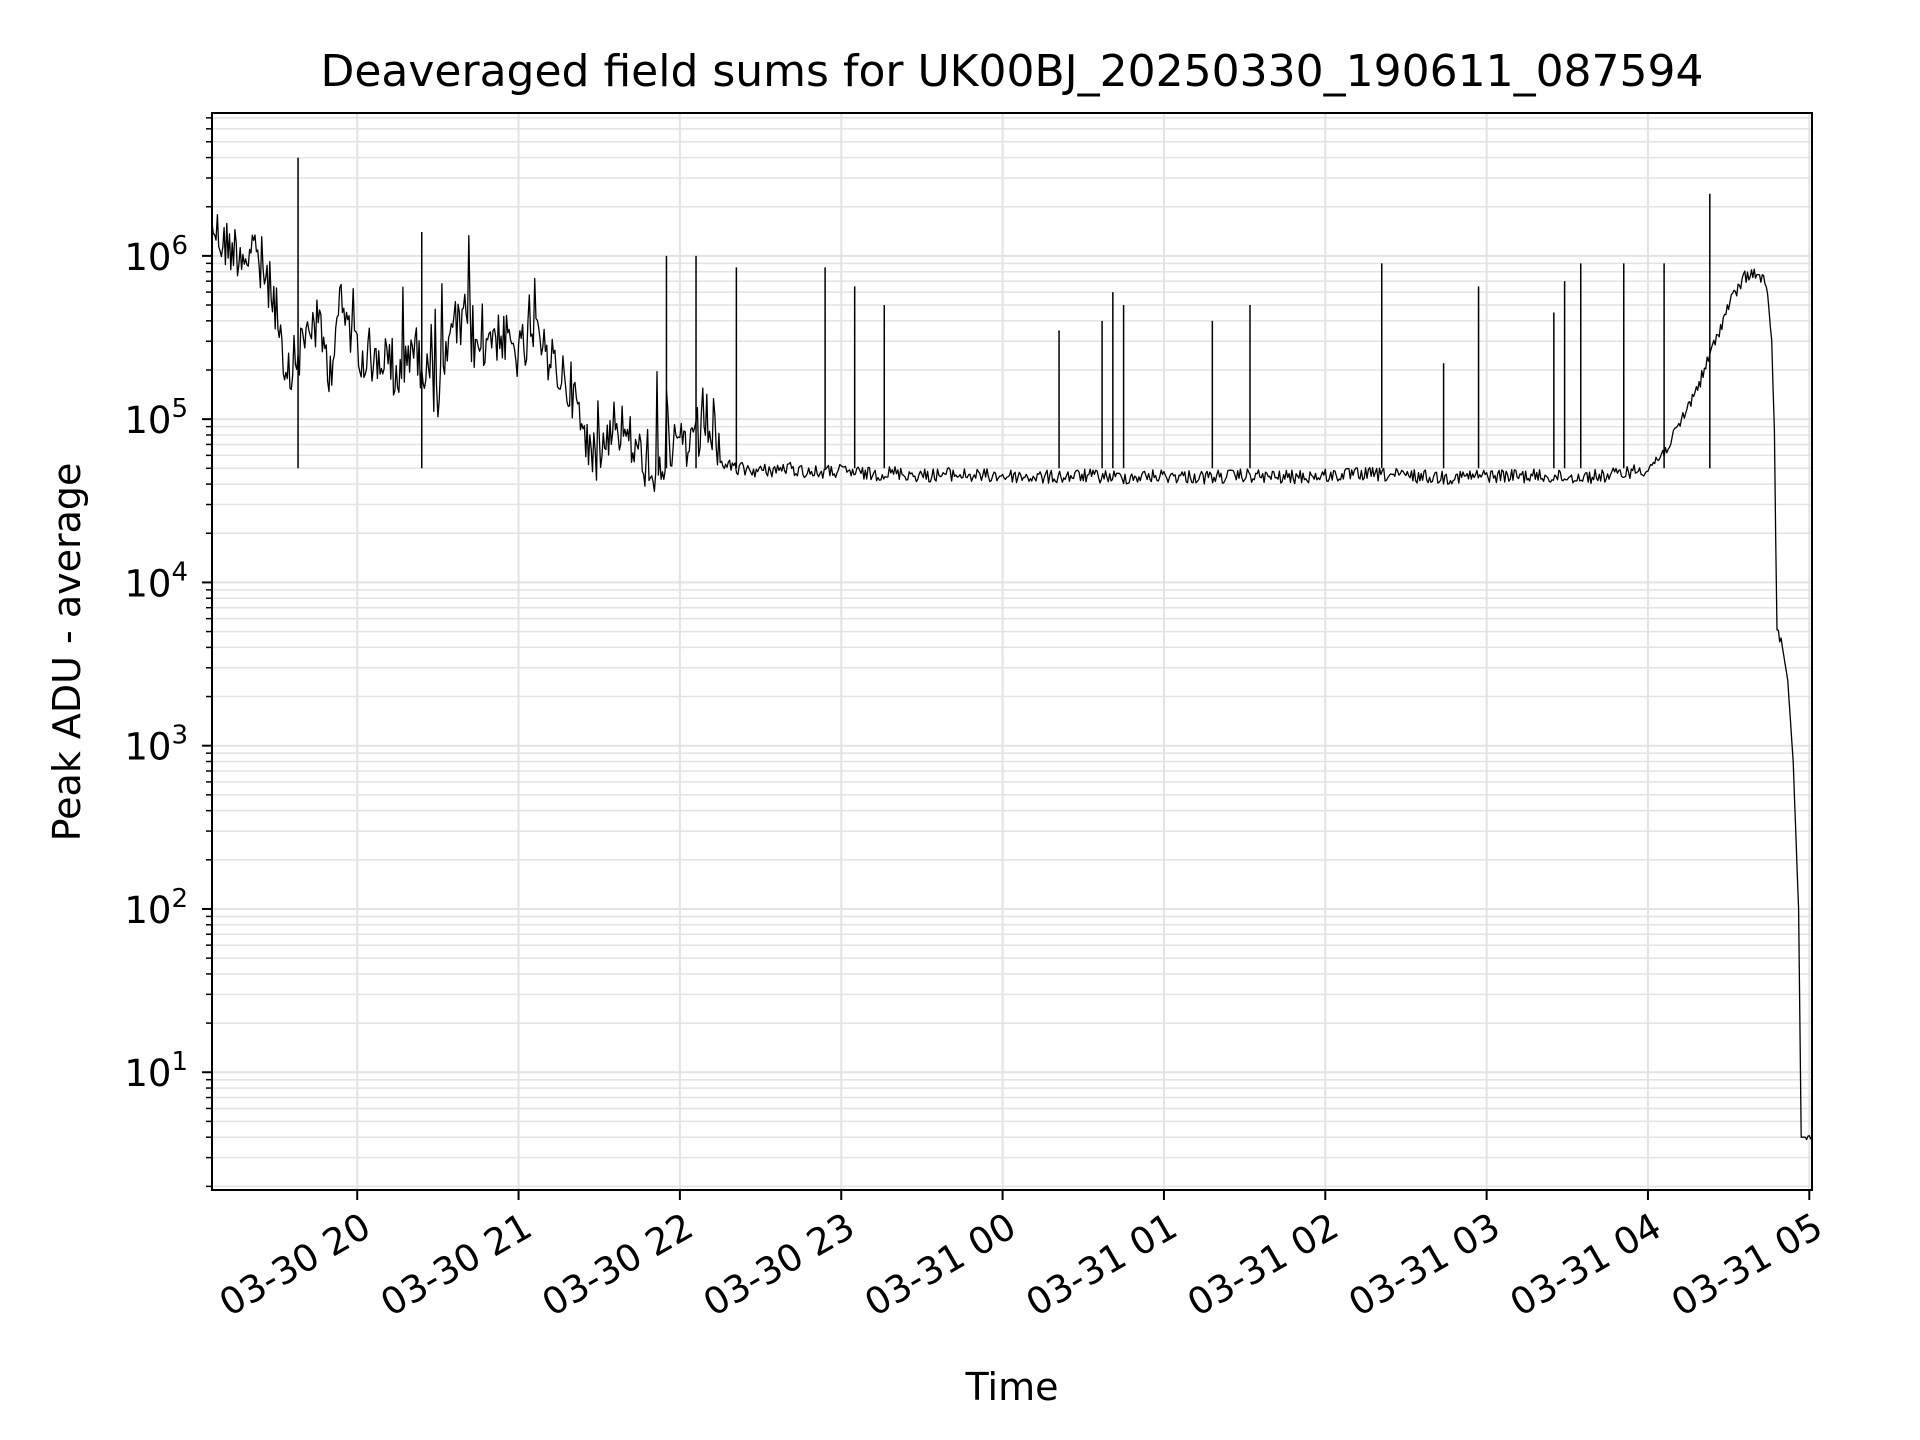 This screenshot has width=1920, height=1440. I want to click on x-axis-label: Time, so click(1012, 1387).